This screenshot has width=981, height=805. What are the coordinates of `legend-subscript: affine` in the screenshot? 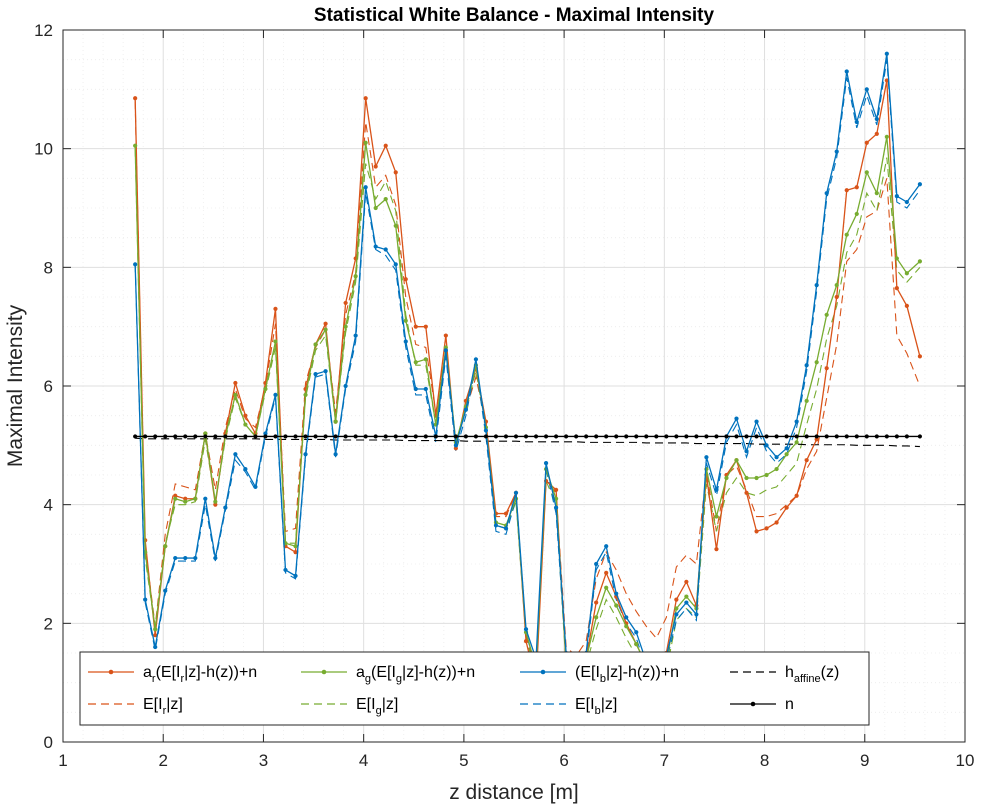 It's located at (807, 679).